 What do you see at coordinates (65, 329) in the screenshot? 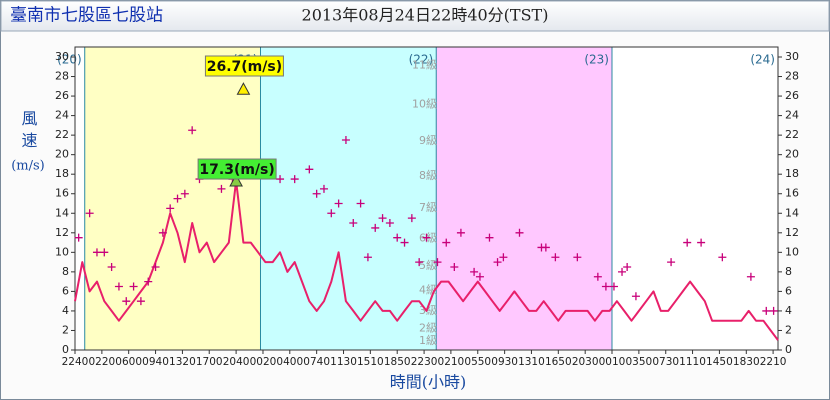
I see `y-tick-label: 2` at bounding box center [65, 329].